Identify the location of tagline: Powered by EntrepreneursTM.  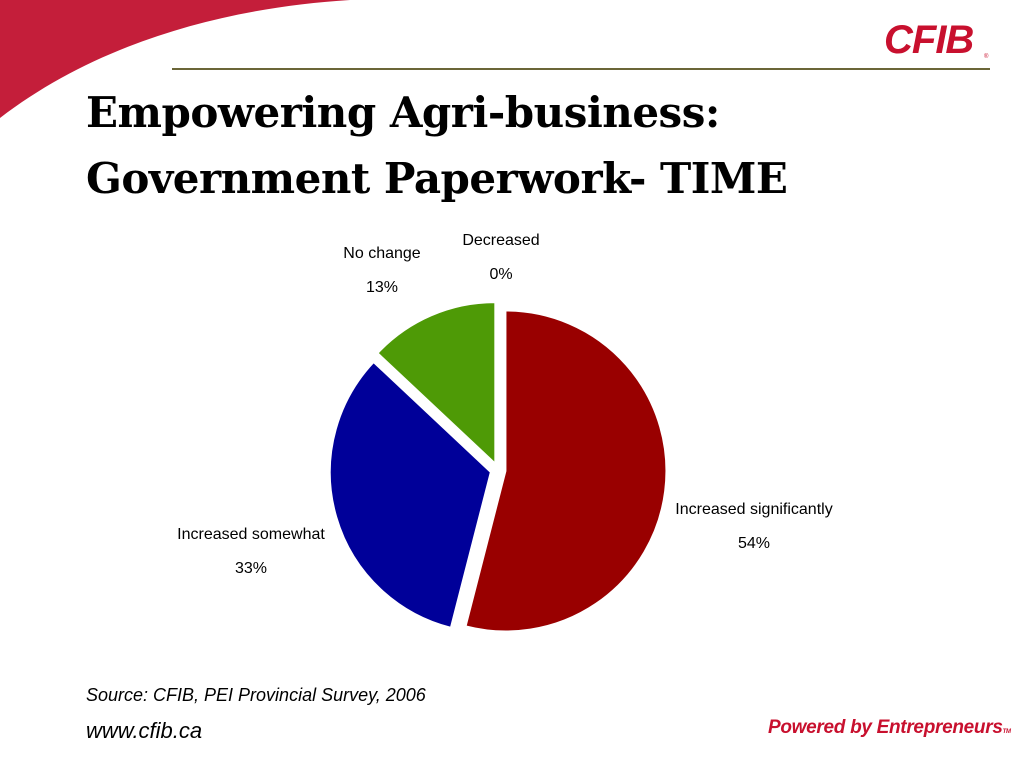
(889, 728).